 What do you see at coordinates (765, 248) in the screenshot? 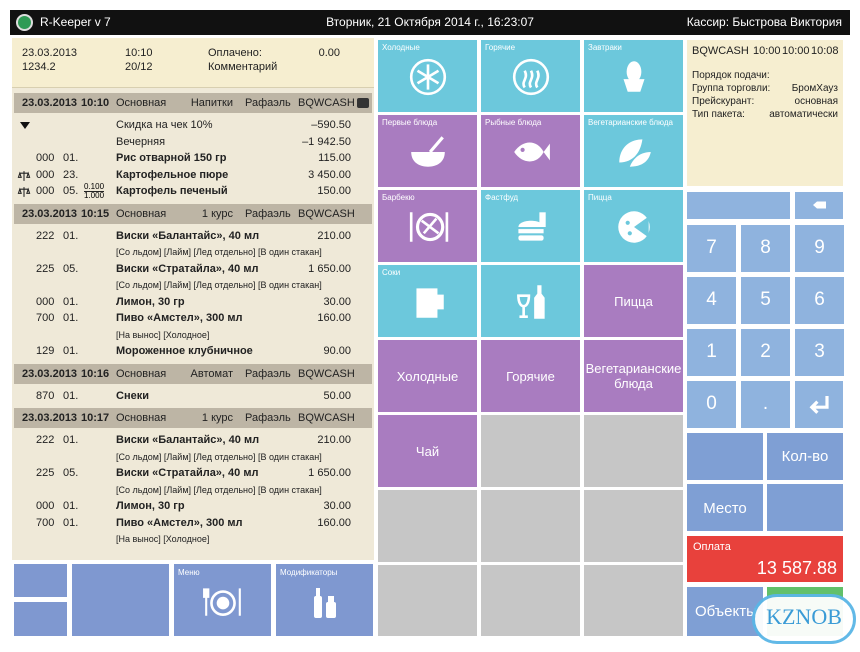
I see `key: 8` at bounding box center [765, 248].